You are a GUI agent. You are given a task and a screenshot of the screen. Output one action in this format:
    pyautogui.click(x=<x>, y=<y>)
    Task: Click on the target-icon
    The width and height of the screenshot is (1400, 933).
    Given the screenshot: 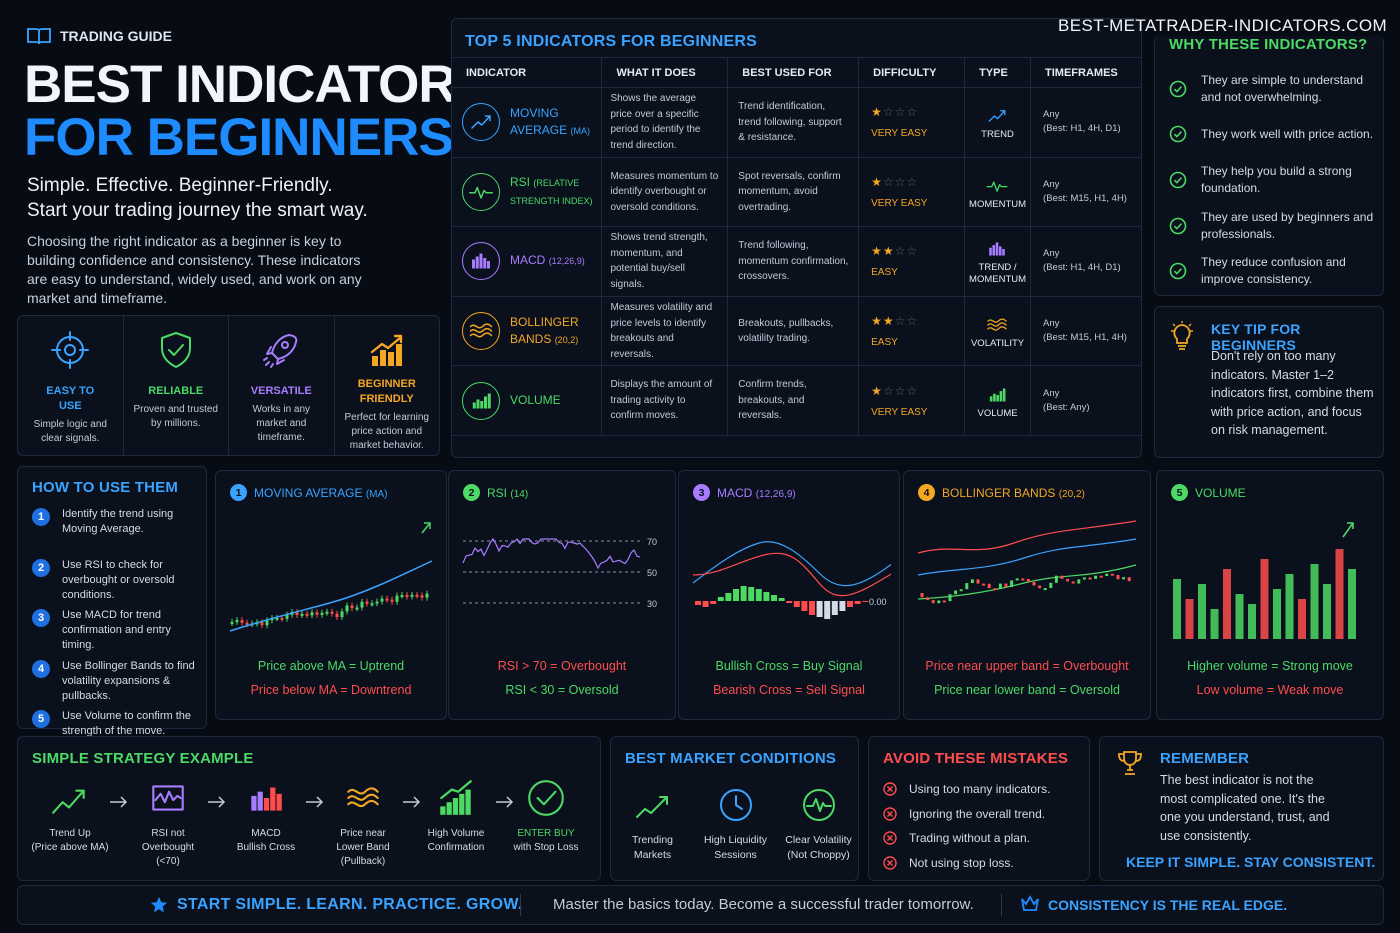 What is the action you would take?
    pyautogui.click(x=70, y=350)
    